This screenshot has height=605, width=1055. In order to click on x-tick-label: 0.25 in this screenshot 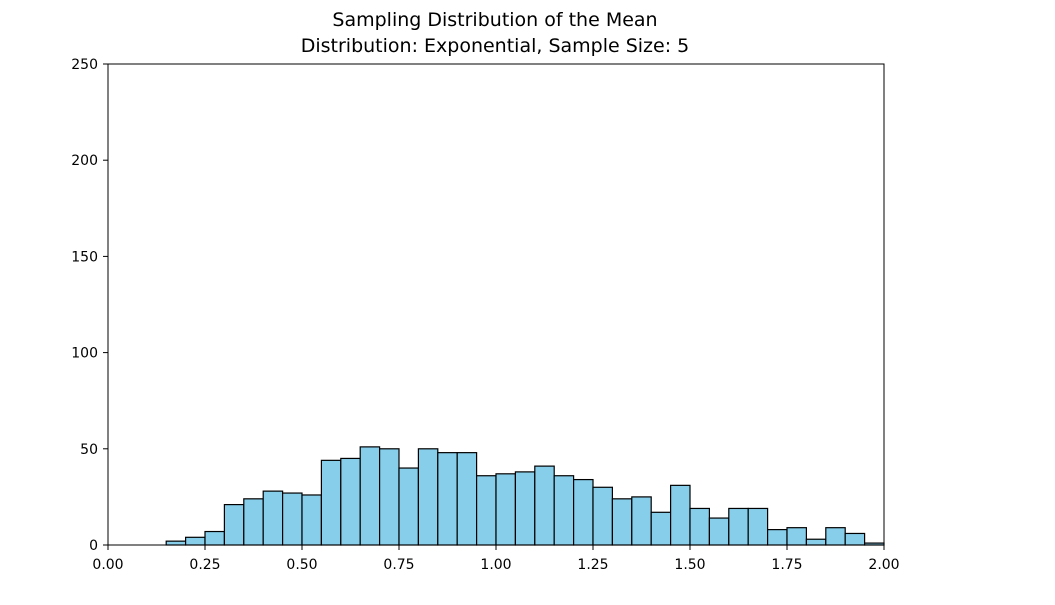, I will do `click(204, 565)`.